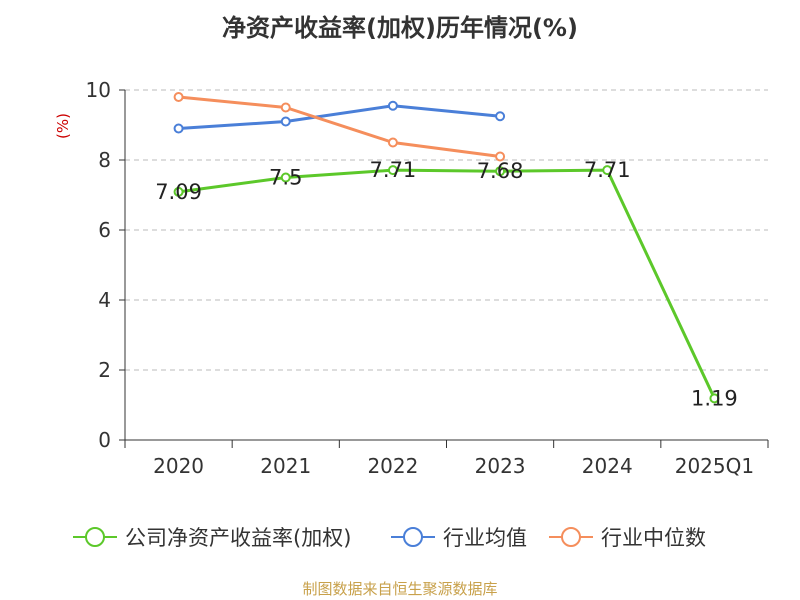 The width and height of the screenshot is (800, 600). I want to click on y-tick-label: 0, so click(104, 440).